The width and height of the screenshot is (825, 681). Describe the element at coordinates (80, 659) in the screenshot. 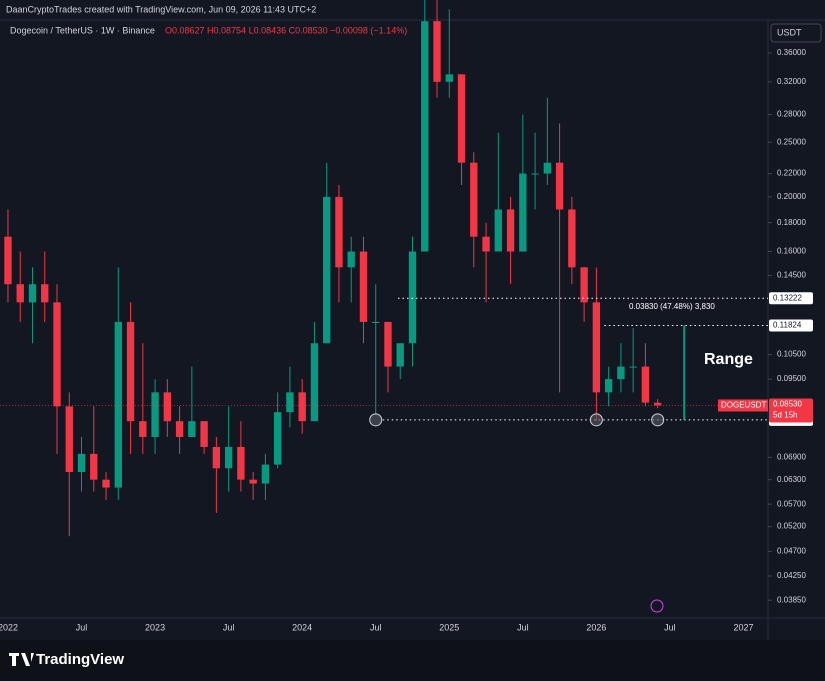

I see `footer-brand: TradingView` at that location.